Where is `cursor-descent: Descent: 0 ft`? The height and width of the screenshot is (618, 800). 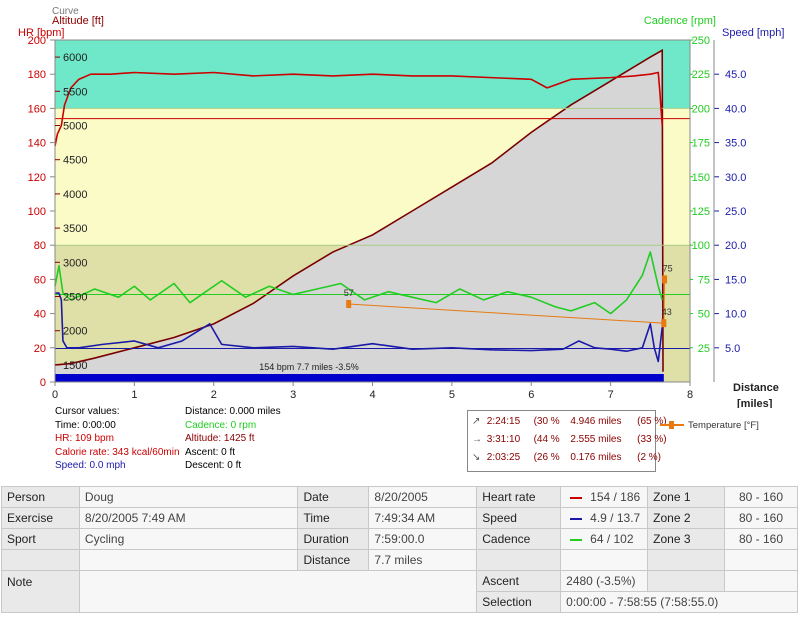 cursor-descent: Descent: 0 ft is located at coordinates (213, 465).